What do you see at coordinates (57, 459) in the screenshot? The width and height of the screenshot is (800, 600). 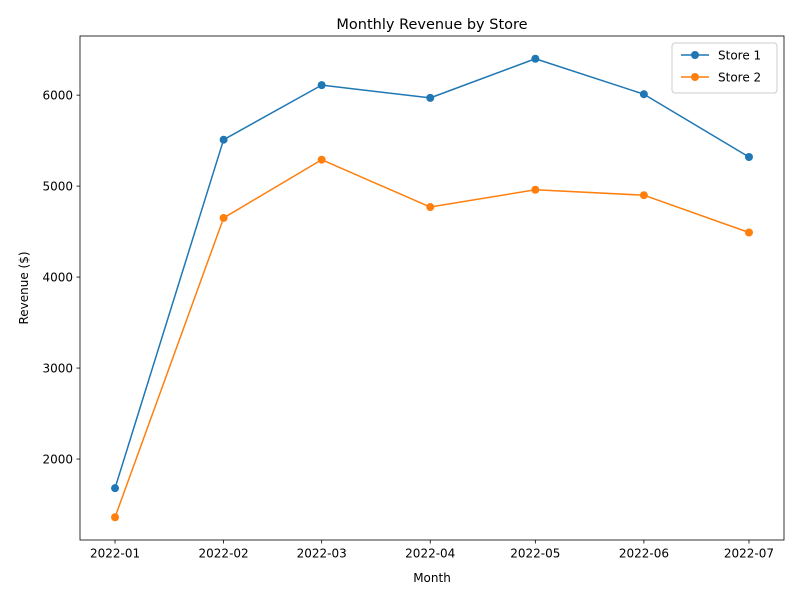 I see `y-tick-label: 2000` at bounding box center [57, 459].